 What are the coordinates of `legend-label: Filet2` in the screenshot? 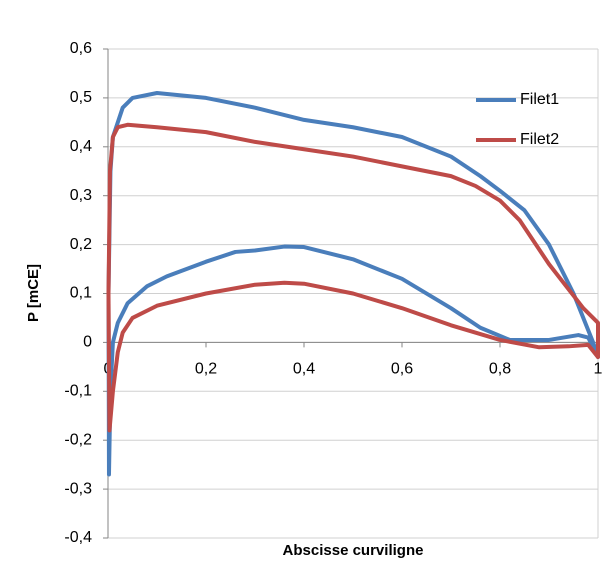 It's located at (539, 139).